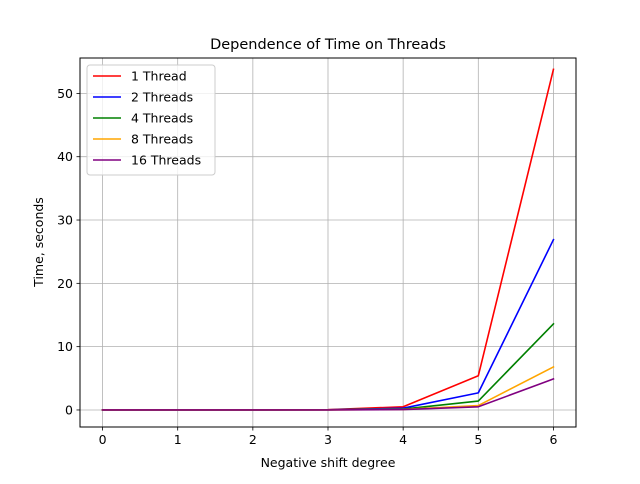  I want to click on y-tick-label: 30, so click(65, 220).